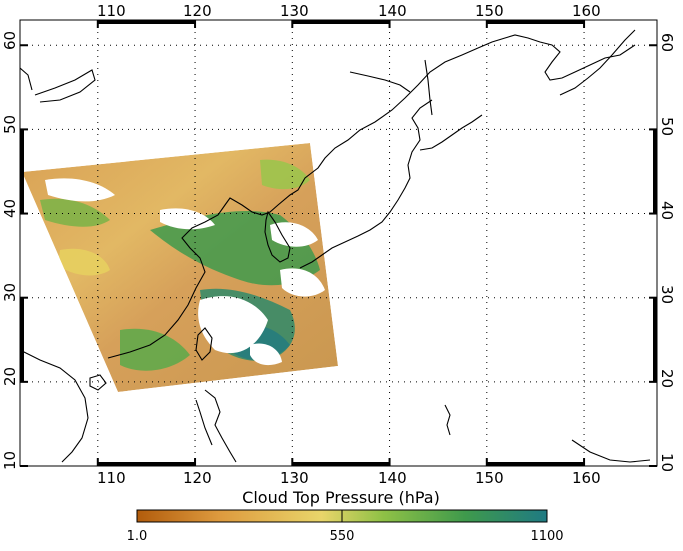 This screenshot has width=683, height=551. I want to click on lat-label-50-right: 50, so click(667, 126).